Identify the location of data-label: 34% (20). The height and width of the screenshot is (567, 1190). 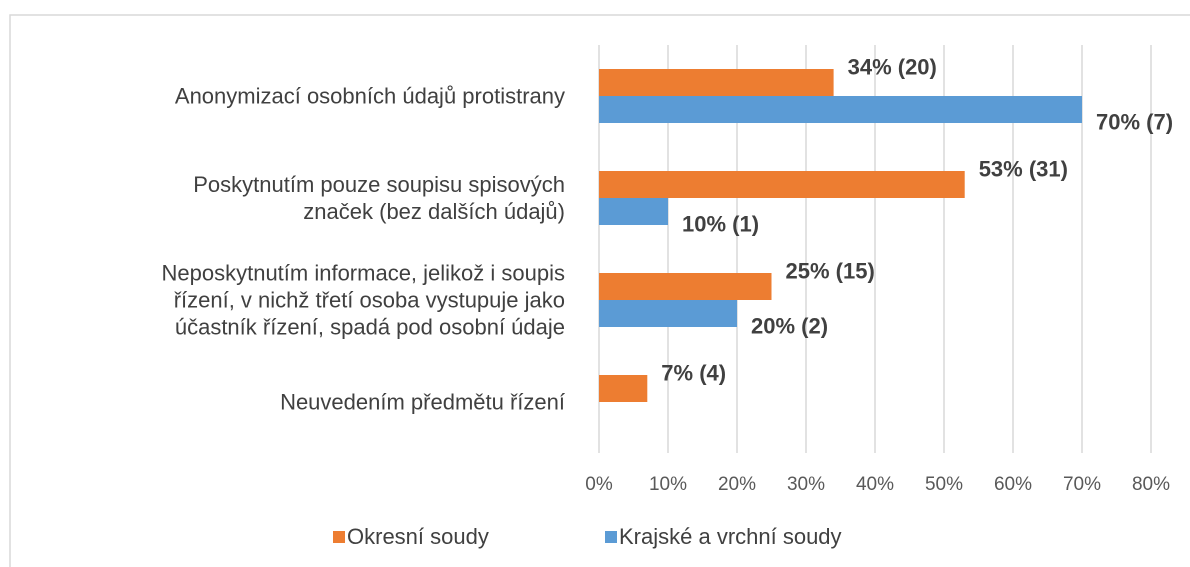
(892, 66).